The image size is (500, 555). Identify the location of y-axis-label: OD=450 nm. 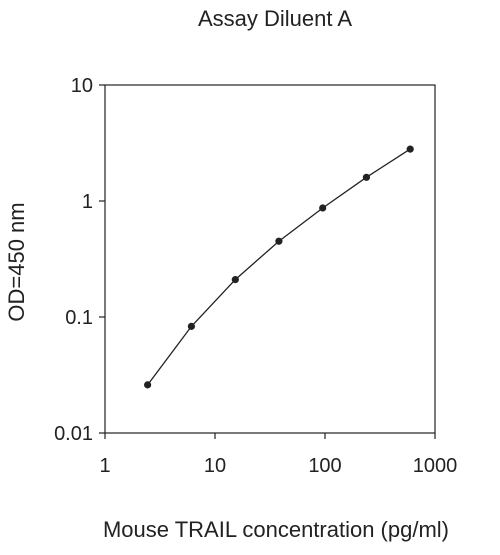
(16, 261).